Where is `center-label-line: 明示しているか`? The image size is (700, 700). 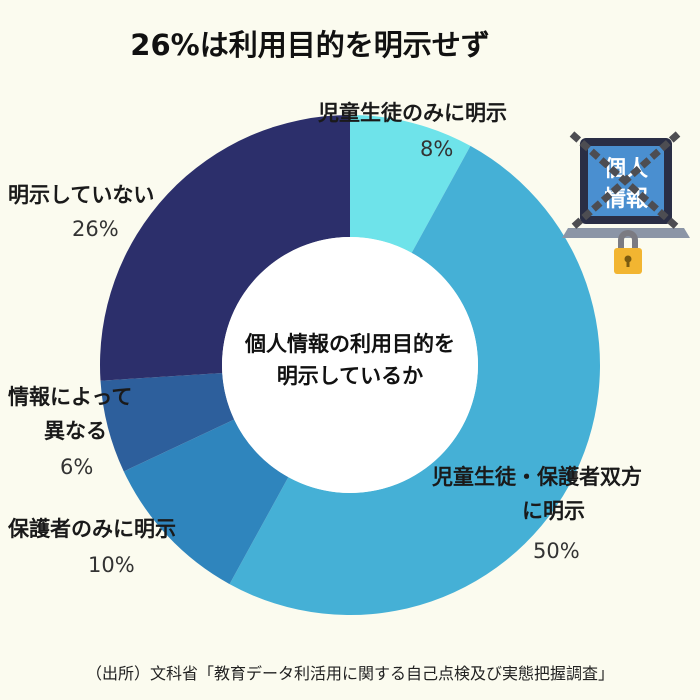
center-label-line: 明示しているか is located at coordinates (350, 376).